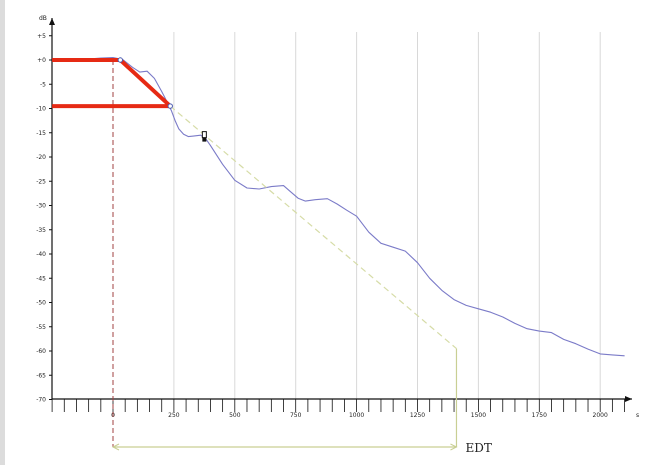  Describe the element at coordinates (356, 415) in the screenshot. I see `x-tick-label: 1000` at that location.